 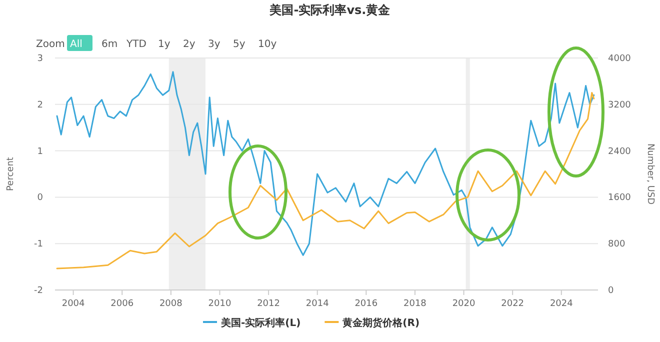 I want to click on y2-tick-label: 0, so click(x=611, y=291).